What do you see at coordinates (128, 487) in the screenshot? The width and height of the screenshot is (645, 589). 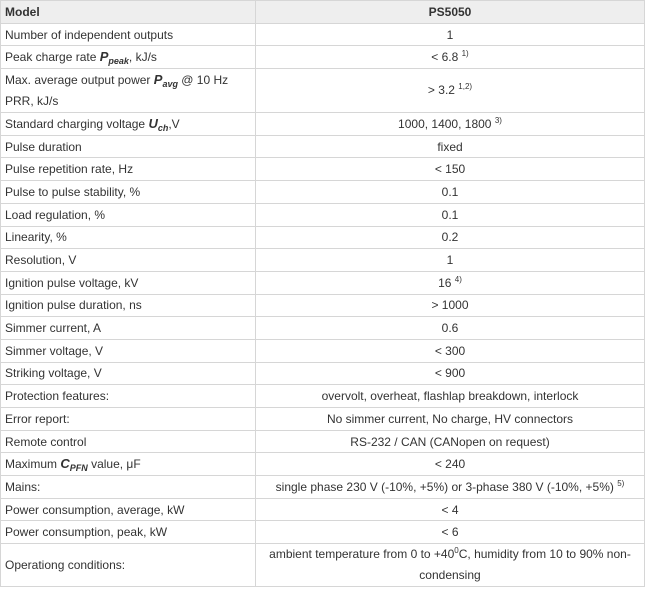 I see `spec-label: Mains:` at bounding box center [128, 487].